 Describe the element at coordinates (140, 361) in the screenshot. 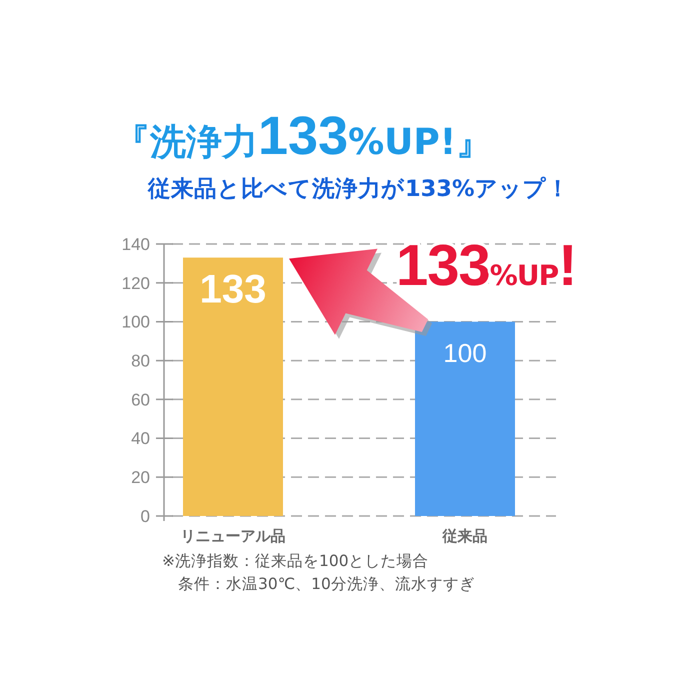

I see `y-tick-label: 80` at that location.